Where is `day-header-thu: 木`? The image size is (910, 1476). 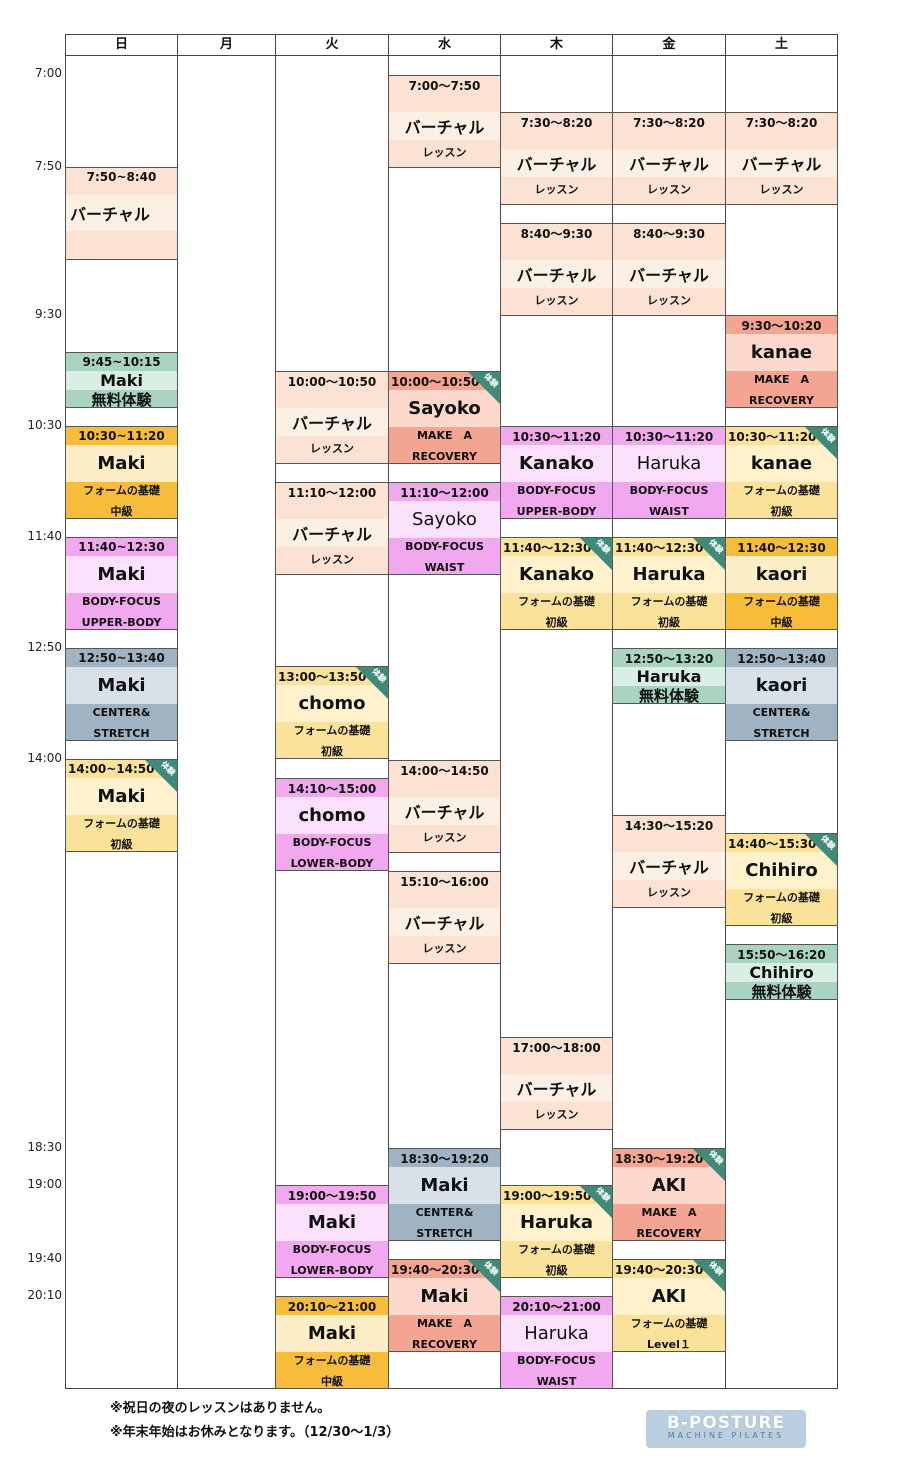 day-header-thu: 木 is located at coordinates (556, 45).